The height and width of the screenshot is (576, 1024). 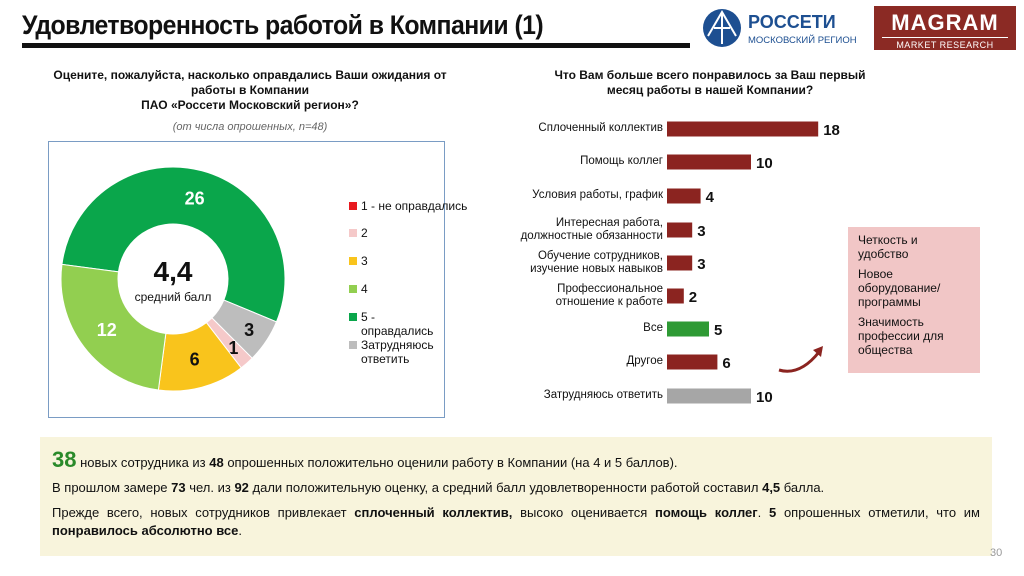 I want to click on text: чел. из, so click(x=210, y=487).